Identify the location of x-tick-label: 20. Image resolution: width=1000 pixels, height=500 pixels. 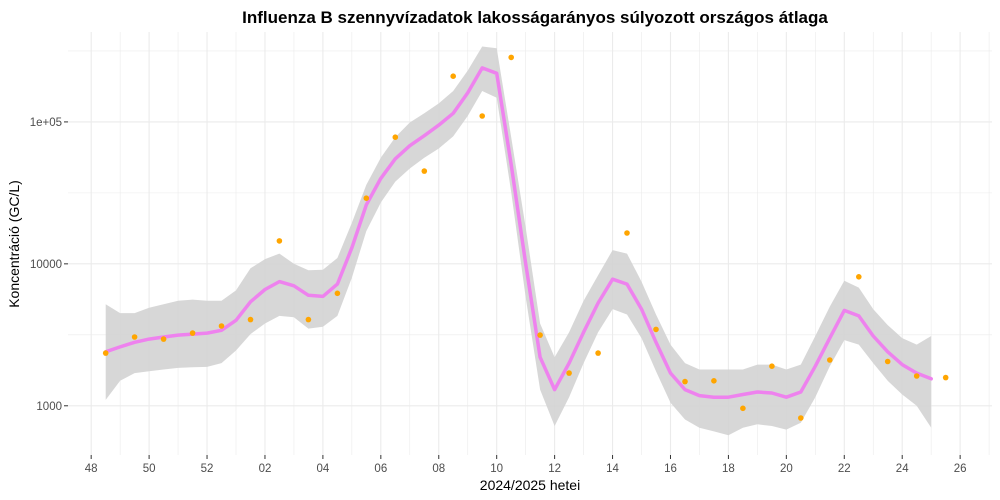
(786, 469).